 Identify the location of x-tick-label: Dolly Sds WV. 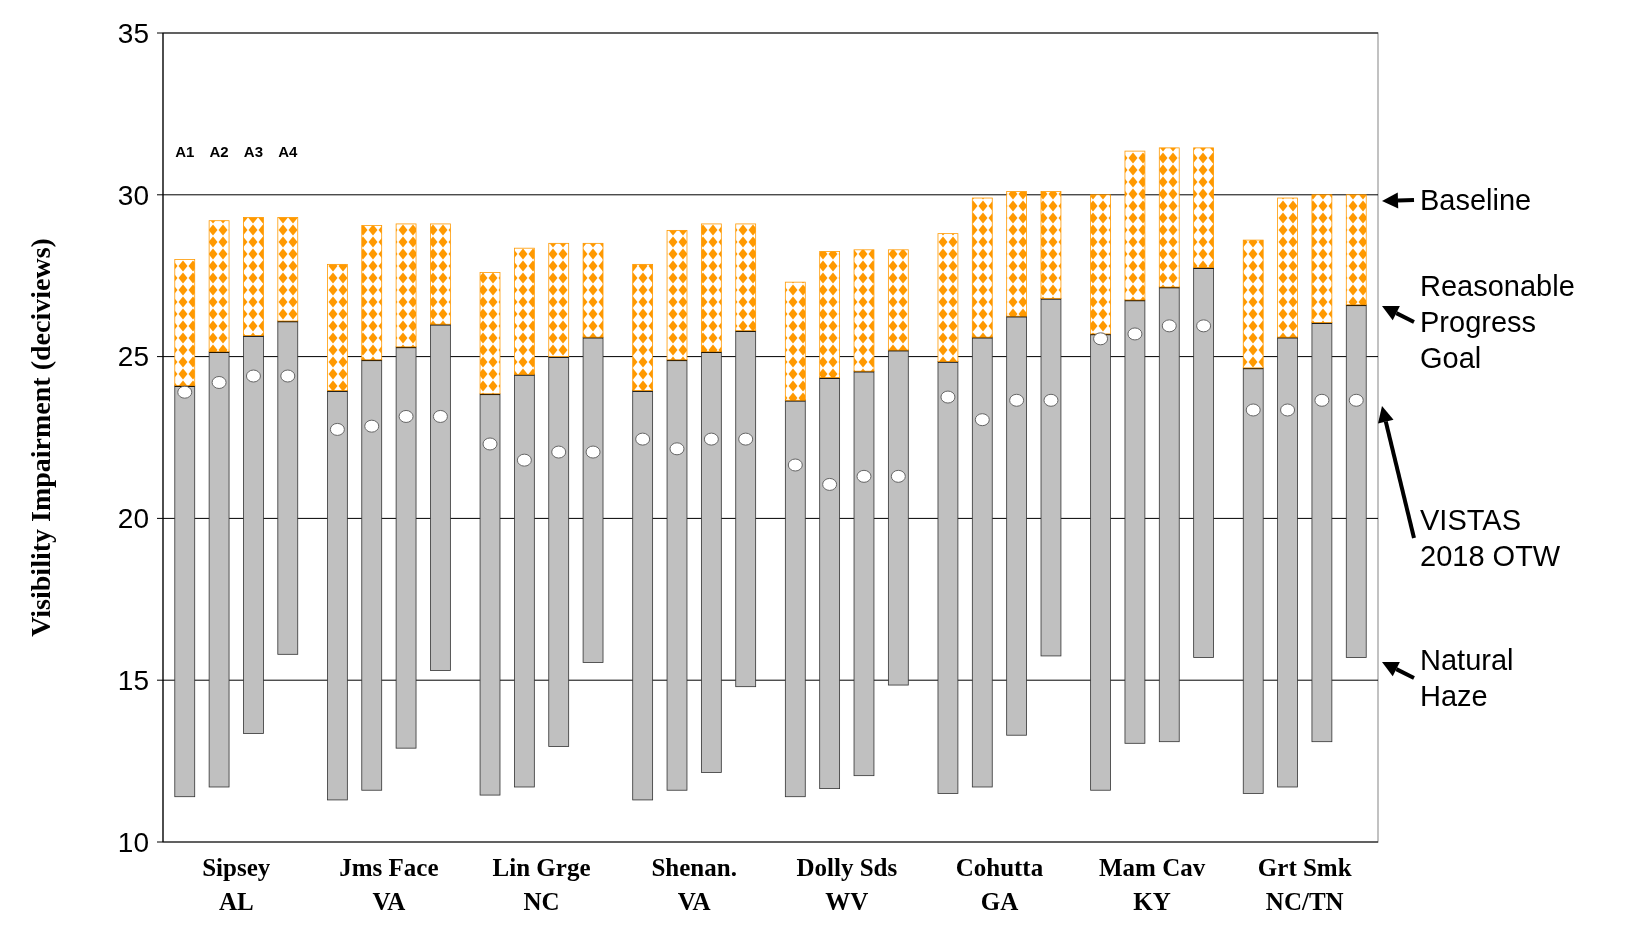
(847, 884).